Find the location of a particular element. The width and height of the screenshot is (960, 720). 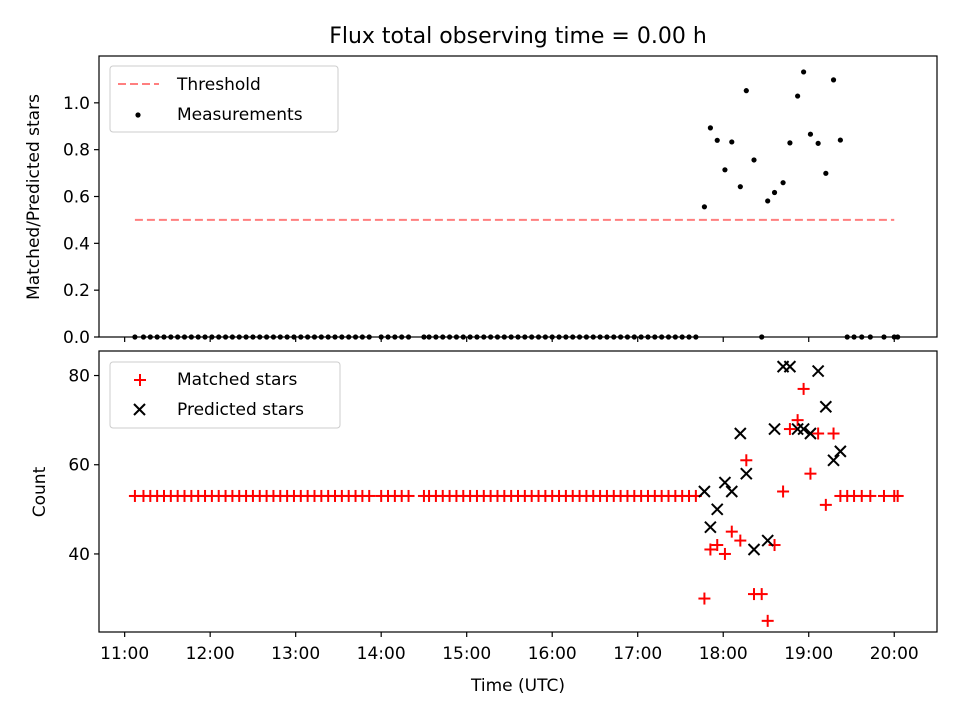

ratio-legend: Threshold Measurements is located at coordinates (224, 99).